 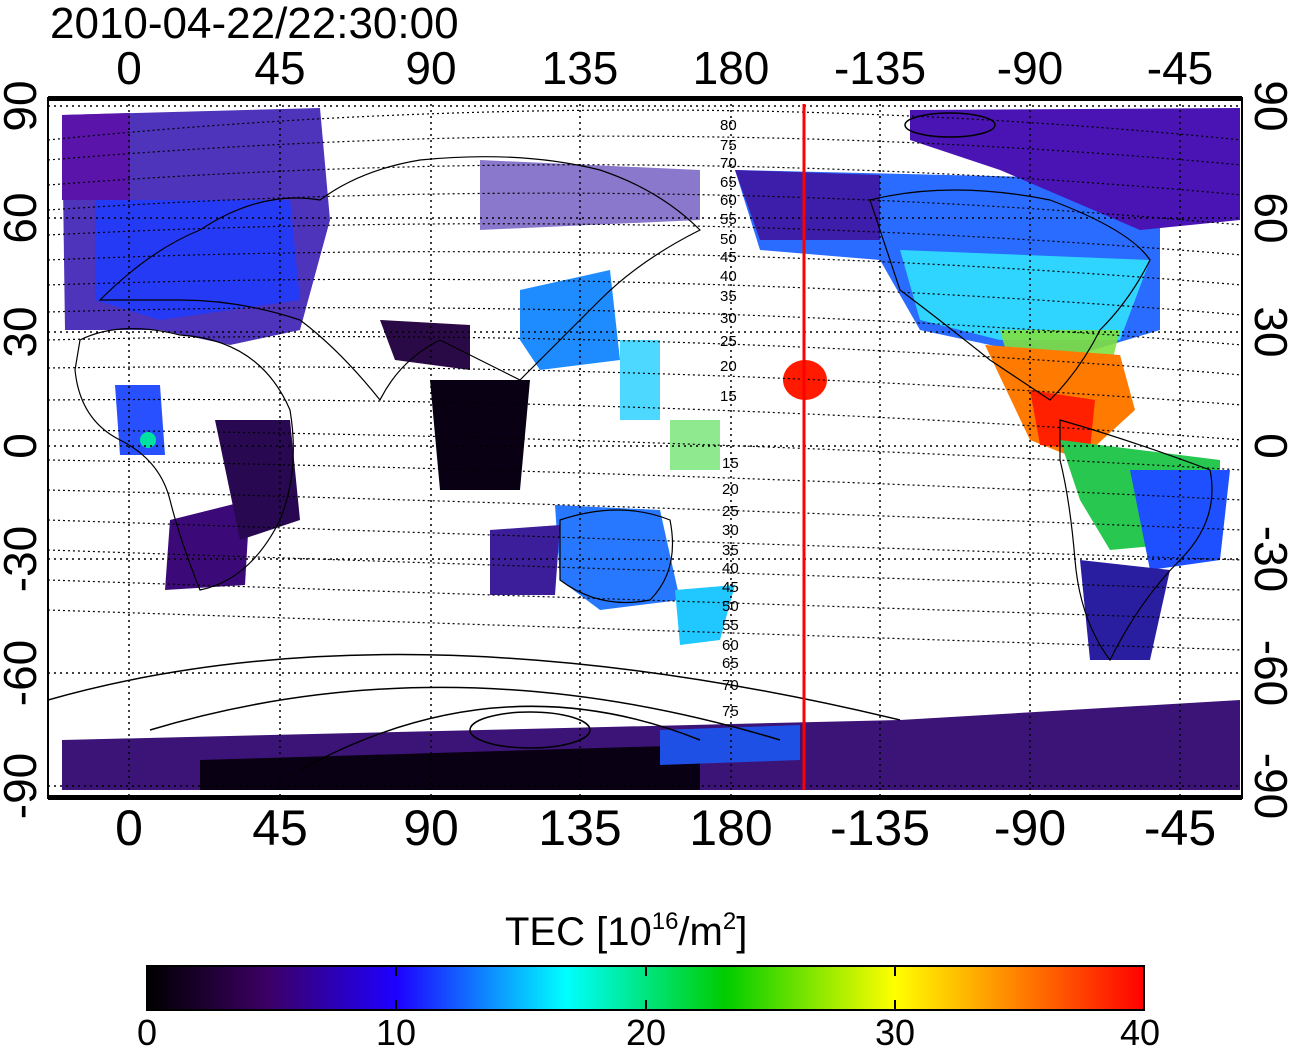 What do you see at coordinates (129, 68) in the screenshot?
I see `x-tick-top: 0` at bounding box center [129, 68].